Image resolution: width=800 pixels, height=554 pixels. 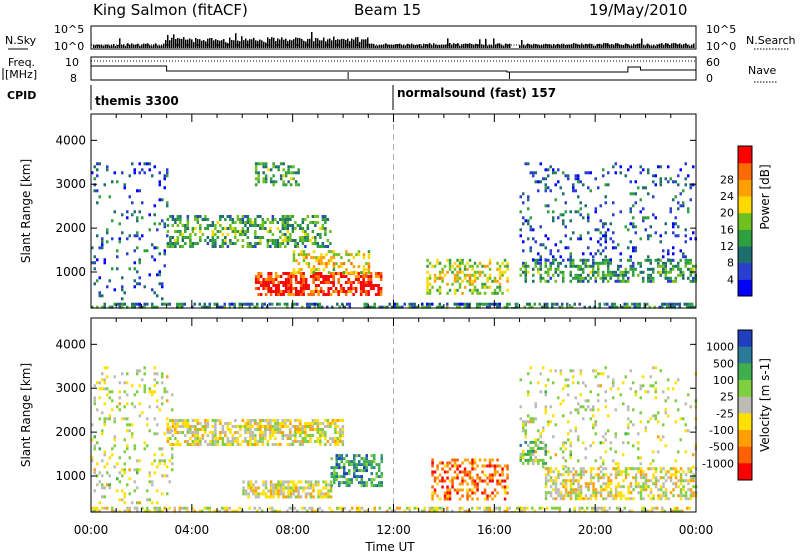 I want to click on colorbar-segment, so click(x=745, y=255).